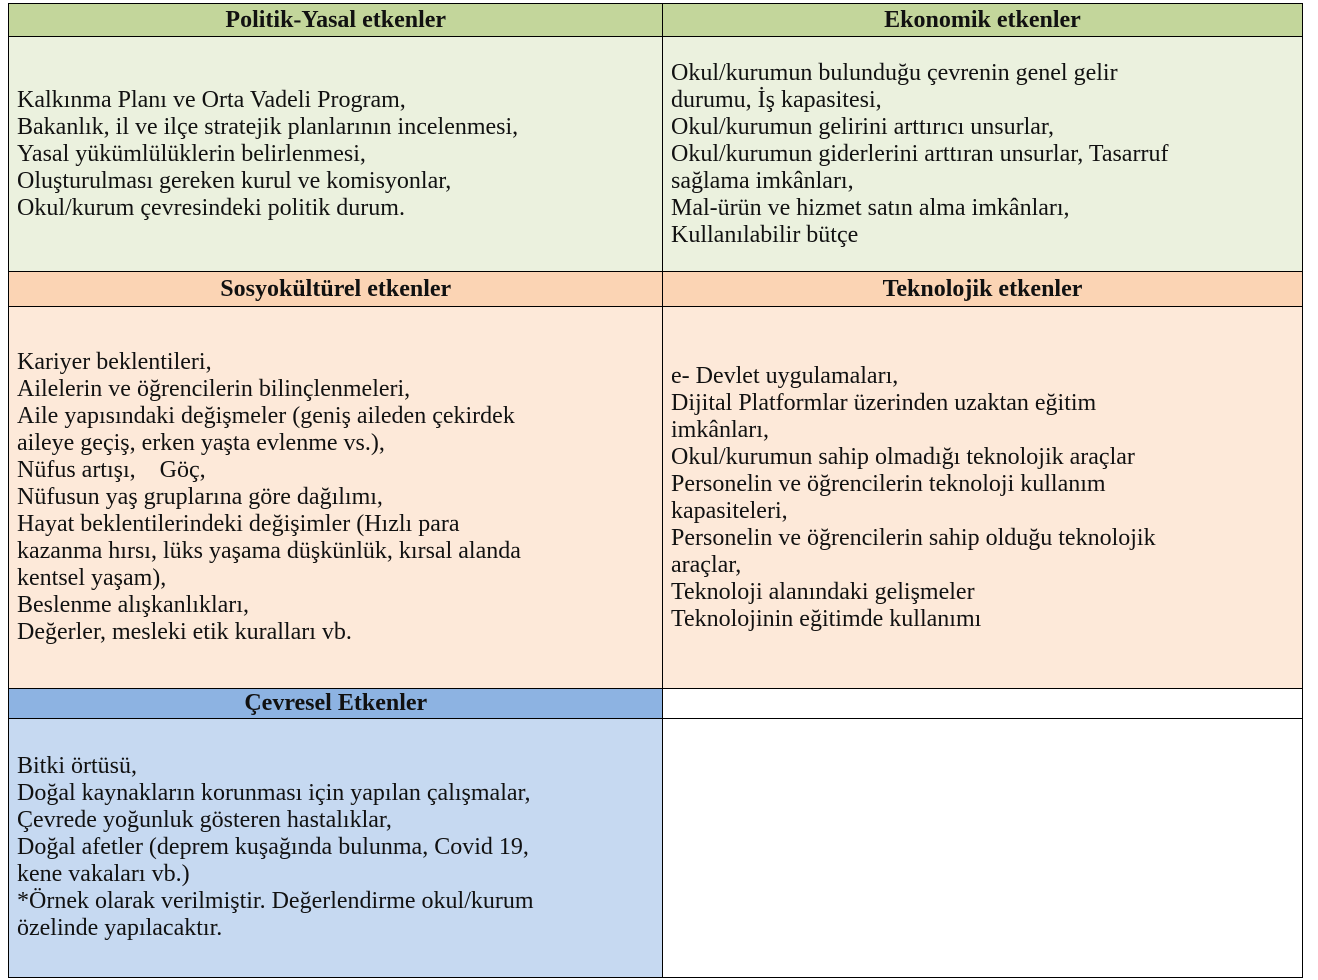 This screenshot has width=1318, height=980. I want to click on text-line: Teknoloji alanındaki gelişmeler, so click(823, 591).